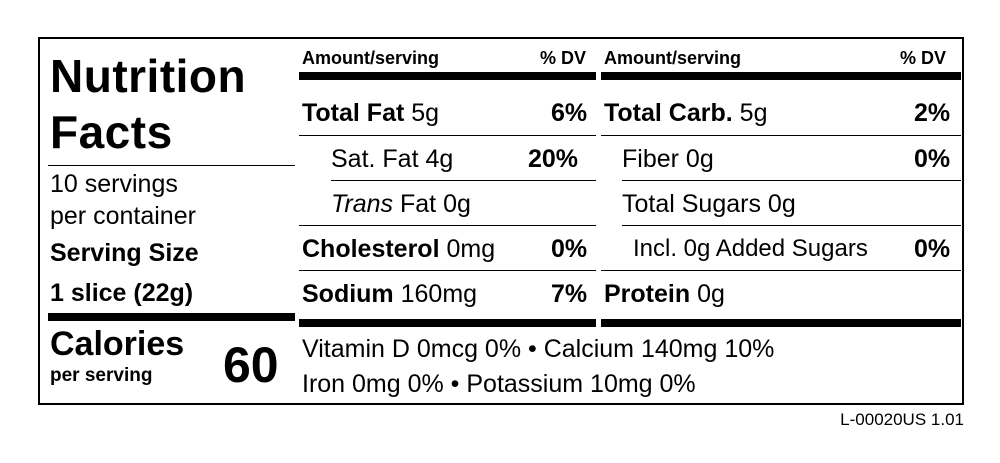 The width and height of the screenshot is (1000, 463). I want to click on row-fiber: Fiber 0g, so click(668, 159).